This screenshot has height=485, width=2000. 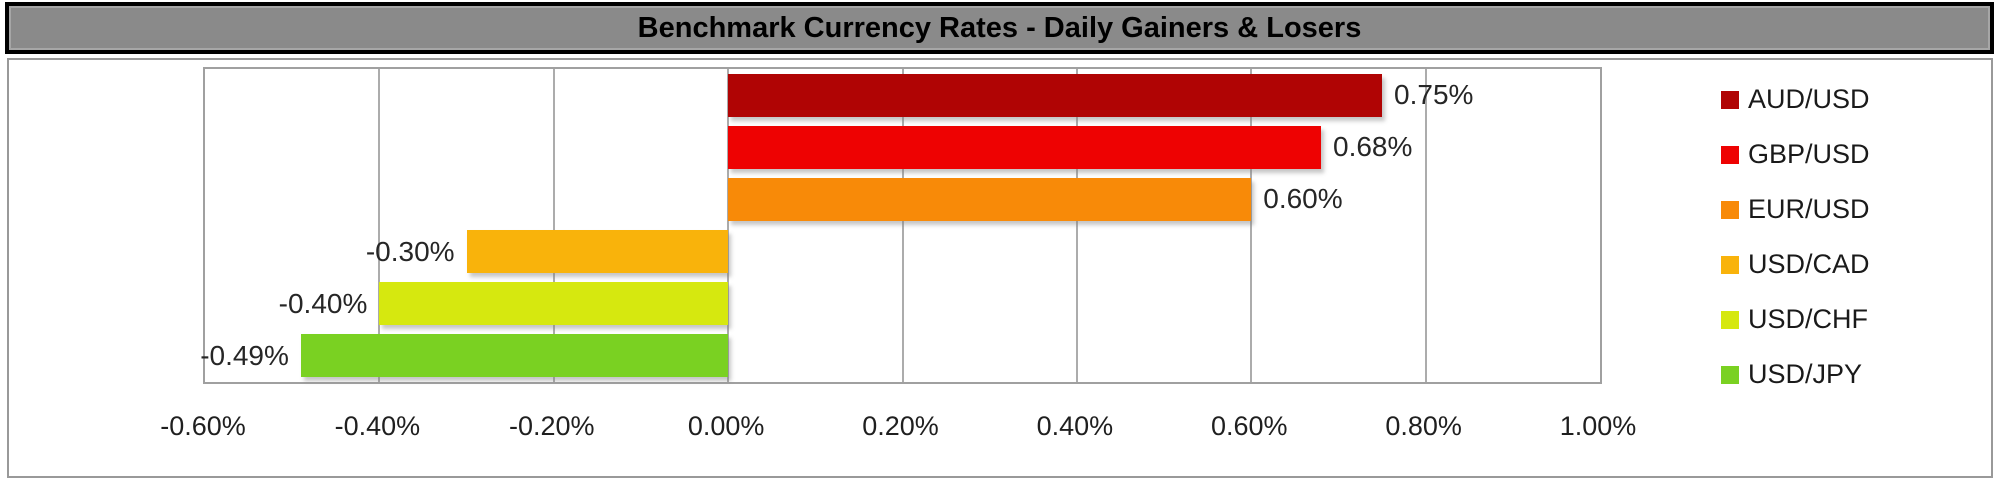 I want to click on x-tick-label: 0.40%, so click(x=1075, y=426).